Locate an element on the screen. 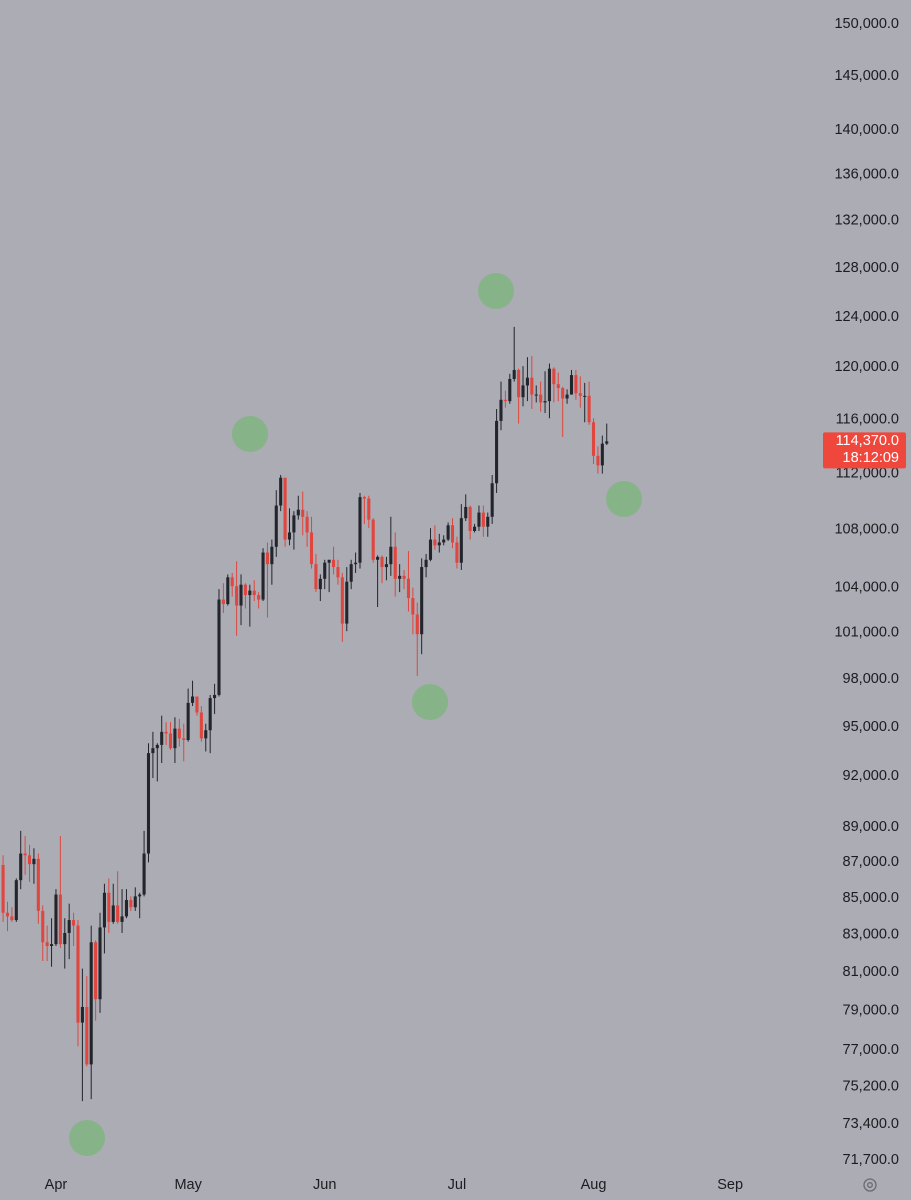  y-tick-label: 98,000.0 is located at coordinates (871, 679).